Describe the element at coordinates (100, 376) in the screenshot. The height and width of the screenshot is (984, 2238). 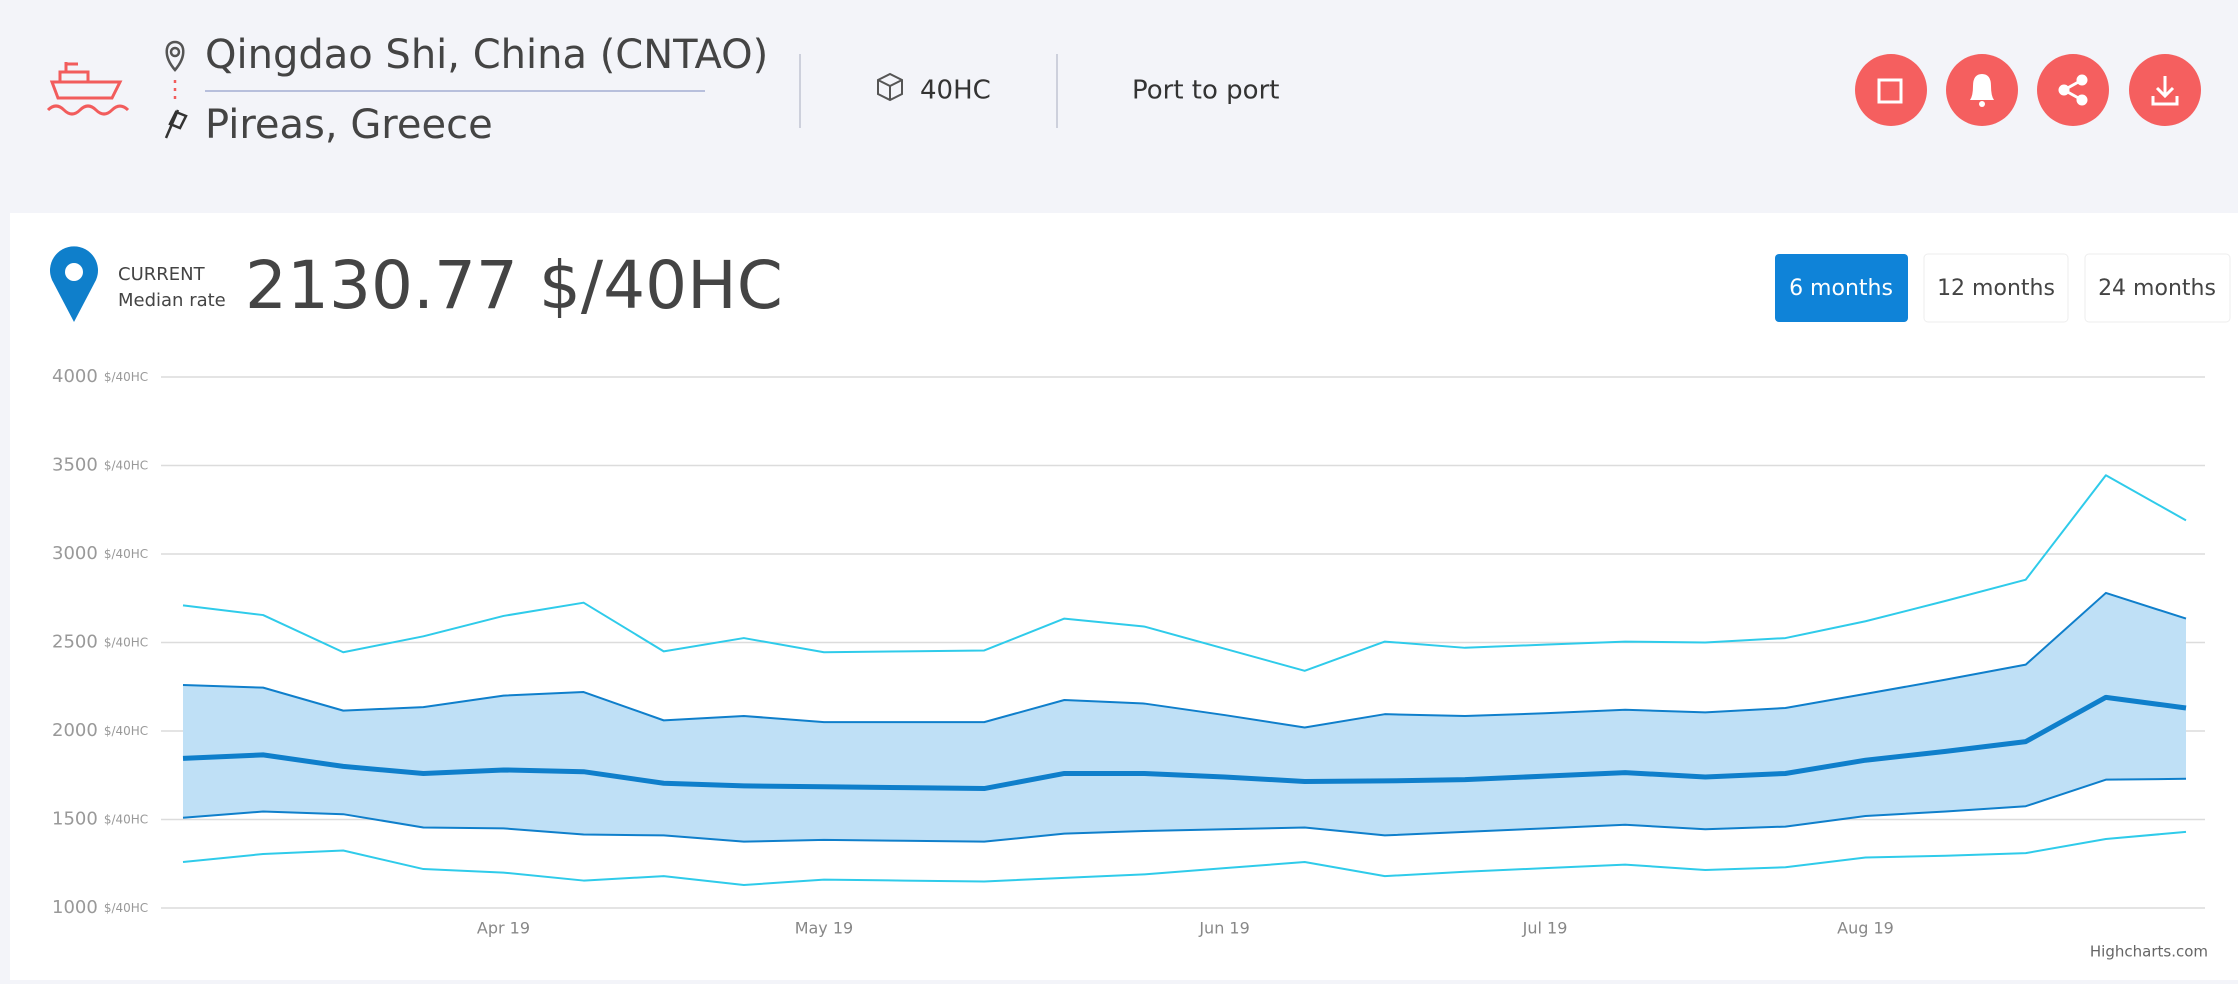
I see `y-tick-label: 4000 $/40HC` at that location.